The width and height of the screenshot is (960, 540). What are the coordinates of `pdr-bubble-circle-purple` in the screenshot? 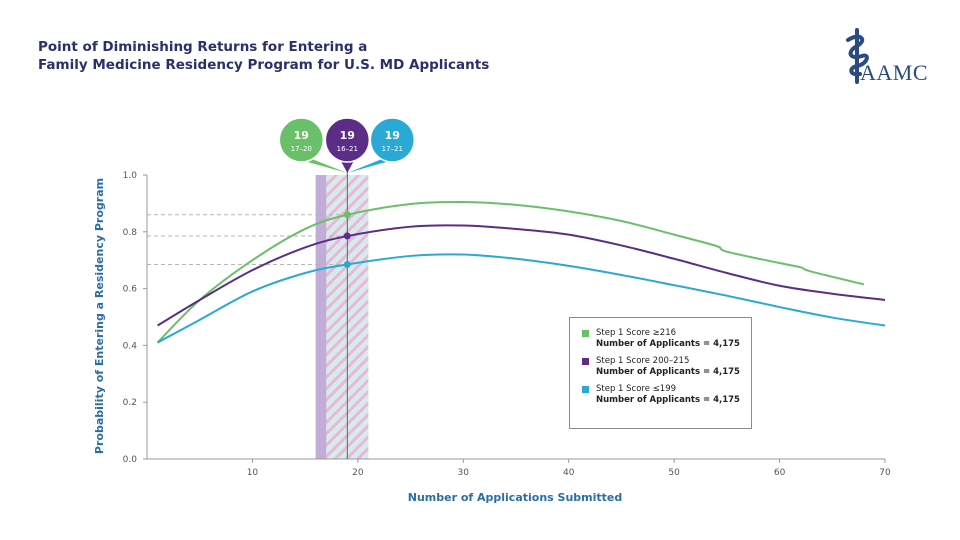 It's located at (347, 140).